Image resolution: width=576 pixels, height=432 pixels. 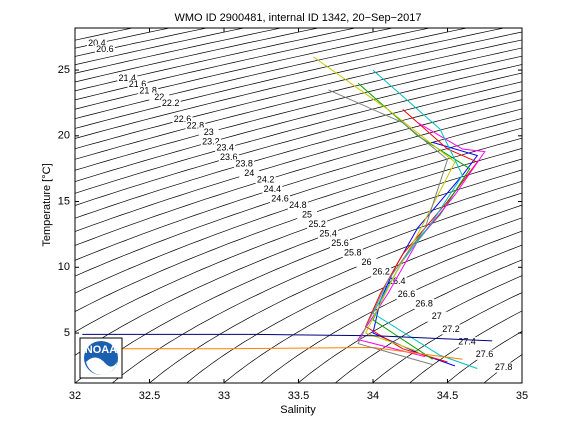 I want to click on x-tick-label: 32.5, so click(x=149, y=396).